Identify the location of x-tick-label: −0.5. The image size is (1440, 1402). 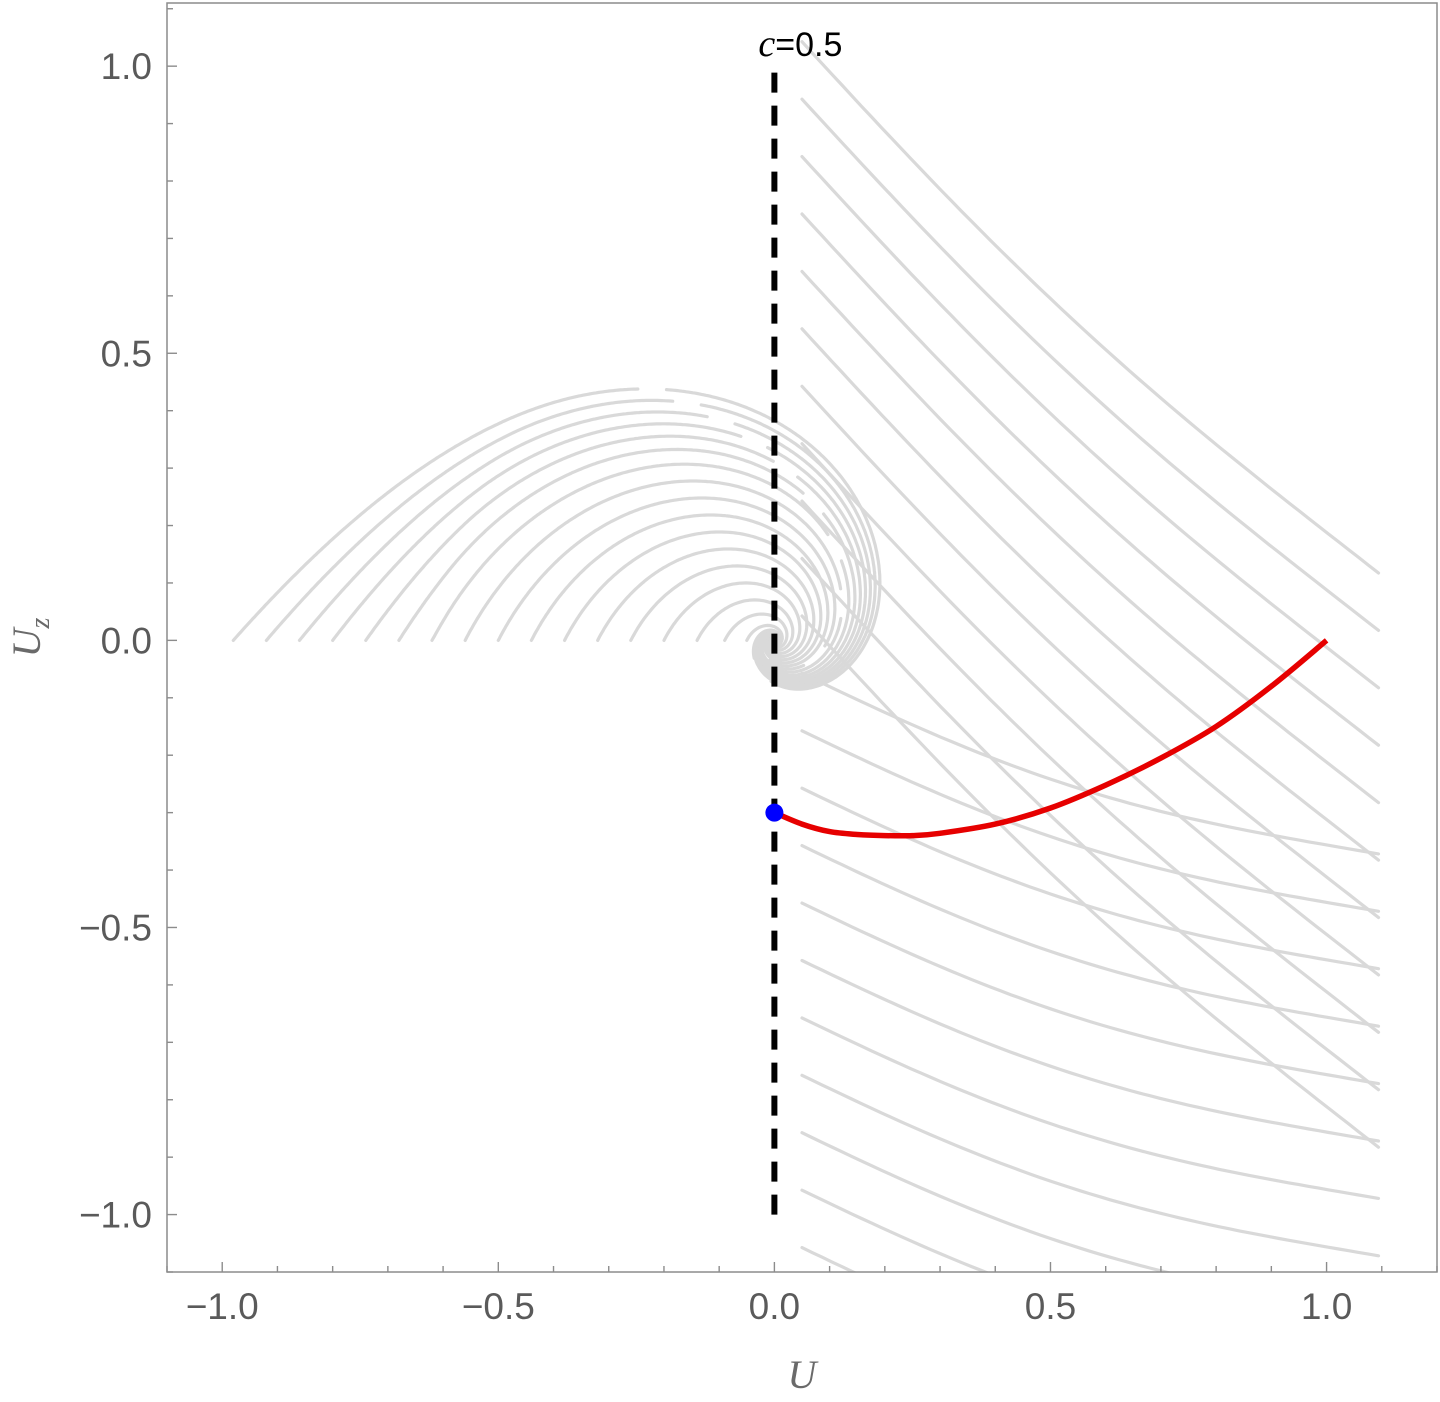
(498, 1306).